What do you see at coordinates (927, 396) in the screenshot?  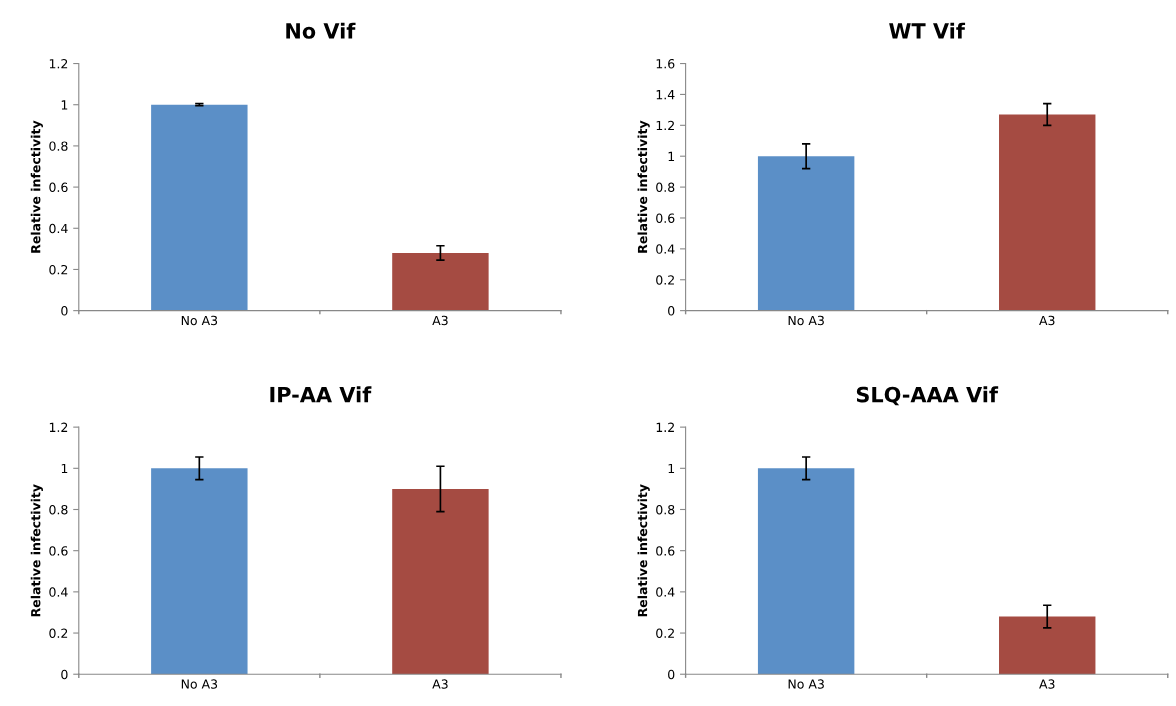 I see `chart-title: SLQ-AAA Vif` at bounding box center [927, 396].